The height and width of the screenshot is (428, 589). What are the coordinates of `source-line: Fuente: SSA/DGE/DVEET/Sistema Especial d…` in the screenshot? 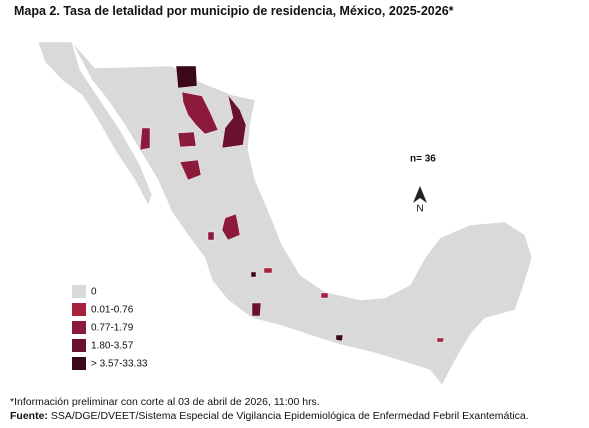 It's located at (269, 416).